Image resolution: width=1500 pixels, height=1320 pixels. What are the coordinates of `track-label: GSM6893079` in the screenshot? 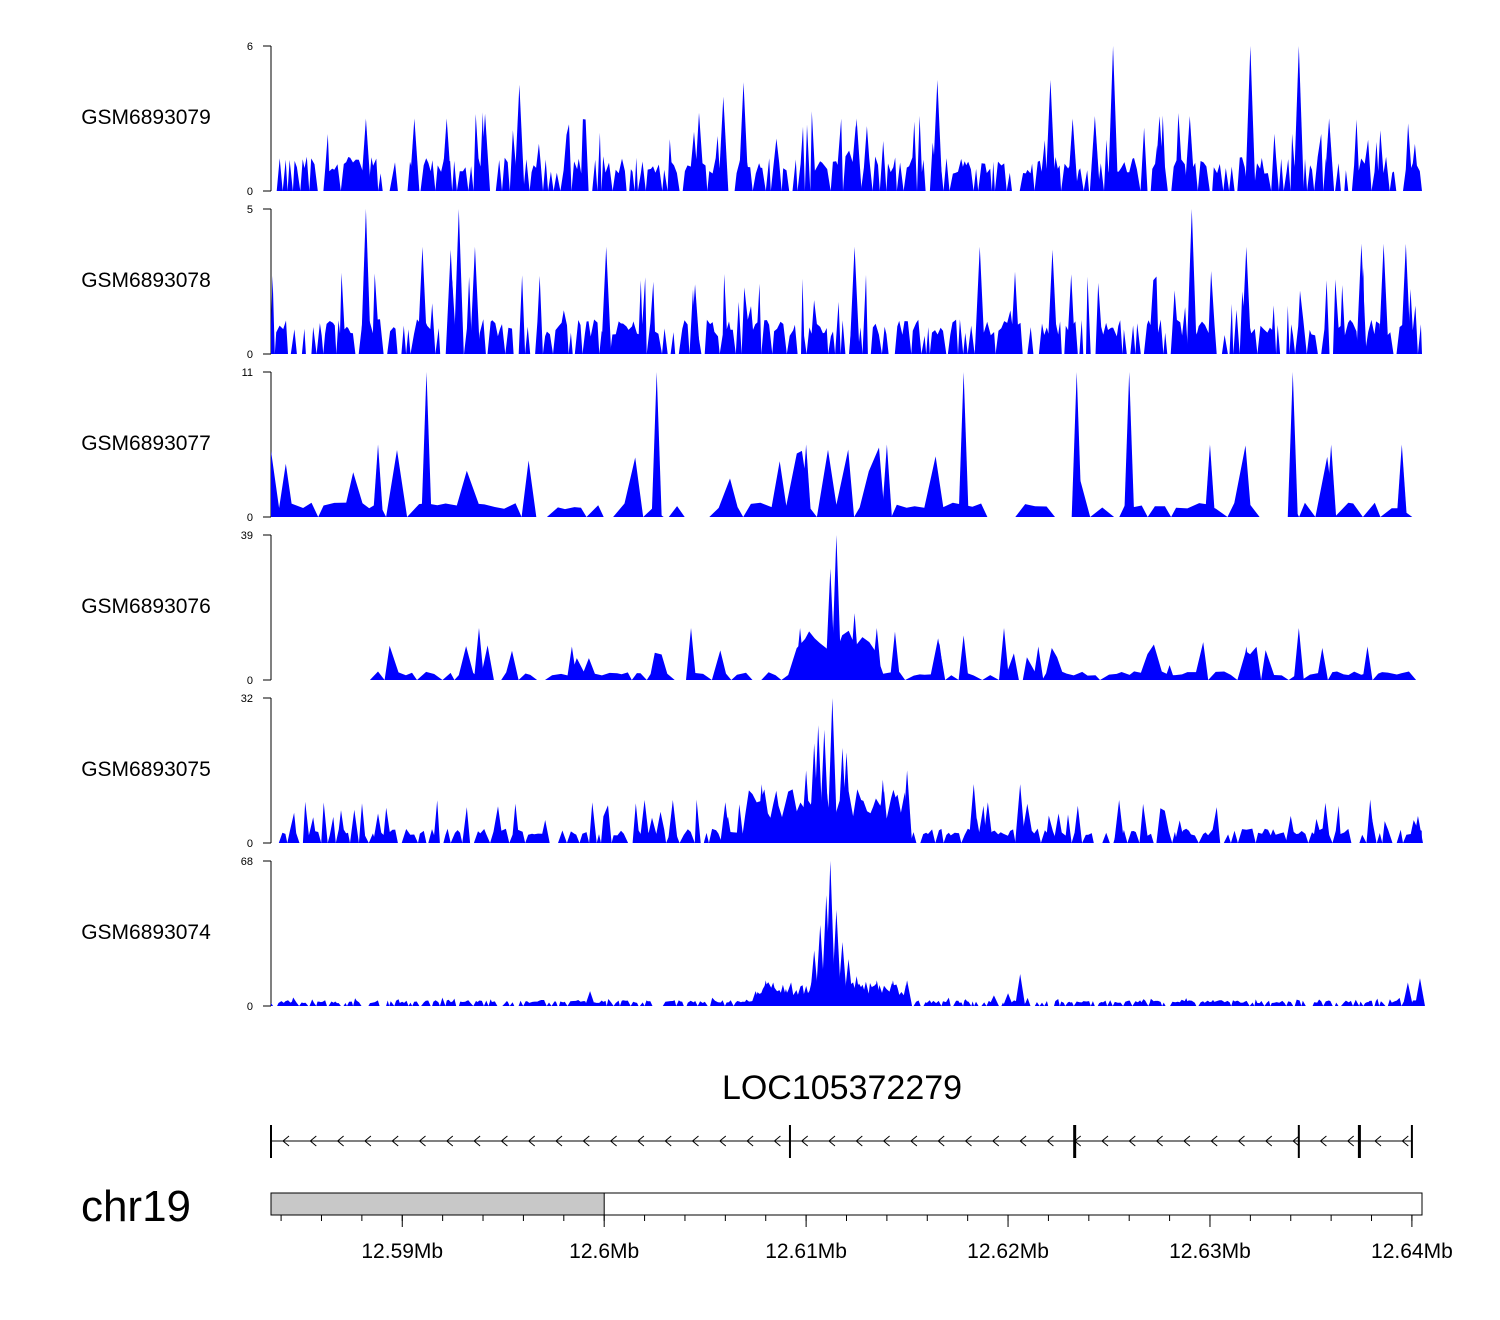 It's located at (146, 117).